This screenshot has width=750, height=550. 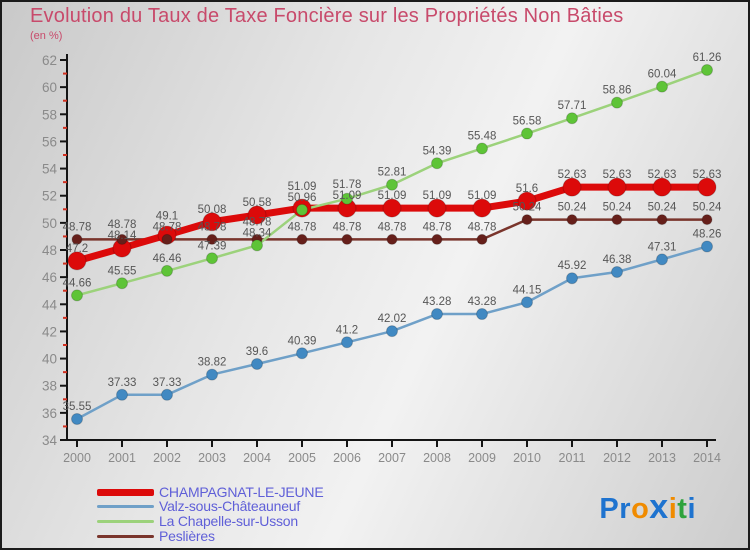 What do you see at coordinates (212, 210) in the screenshot?
I see `data-label: 50.08` at bounding box center [212, 210].